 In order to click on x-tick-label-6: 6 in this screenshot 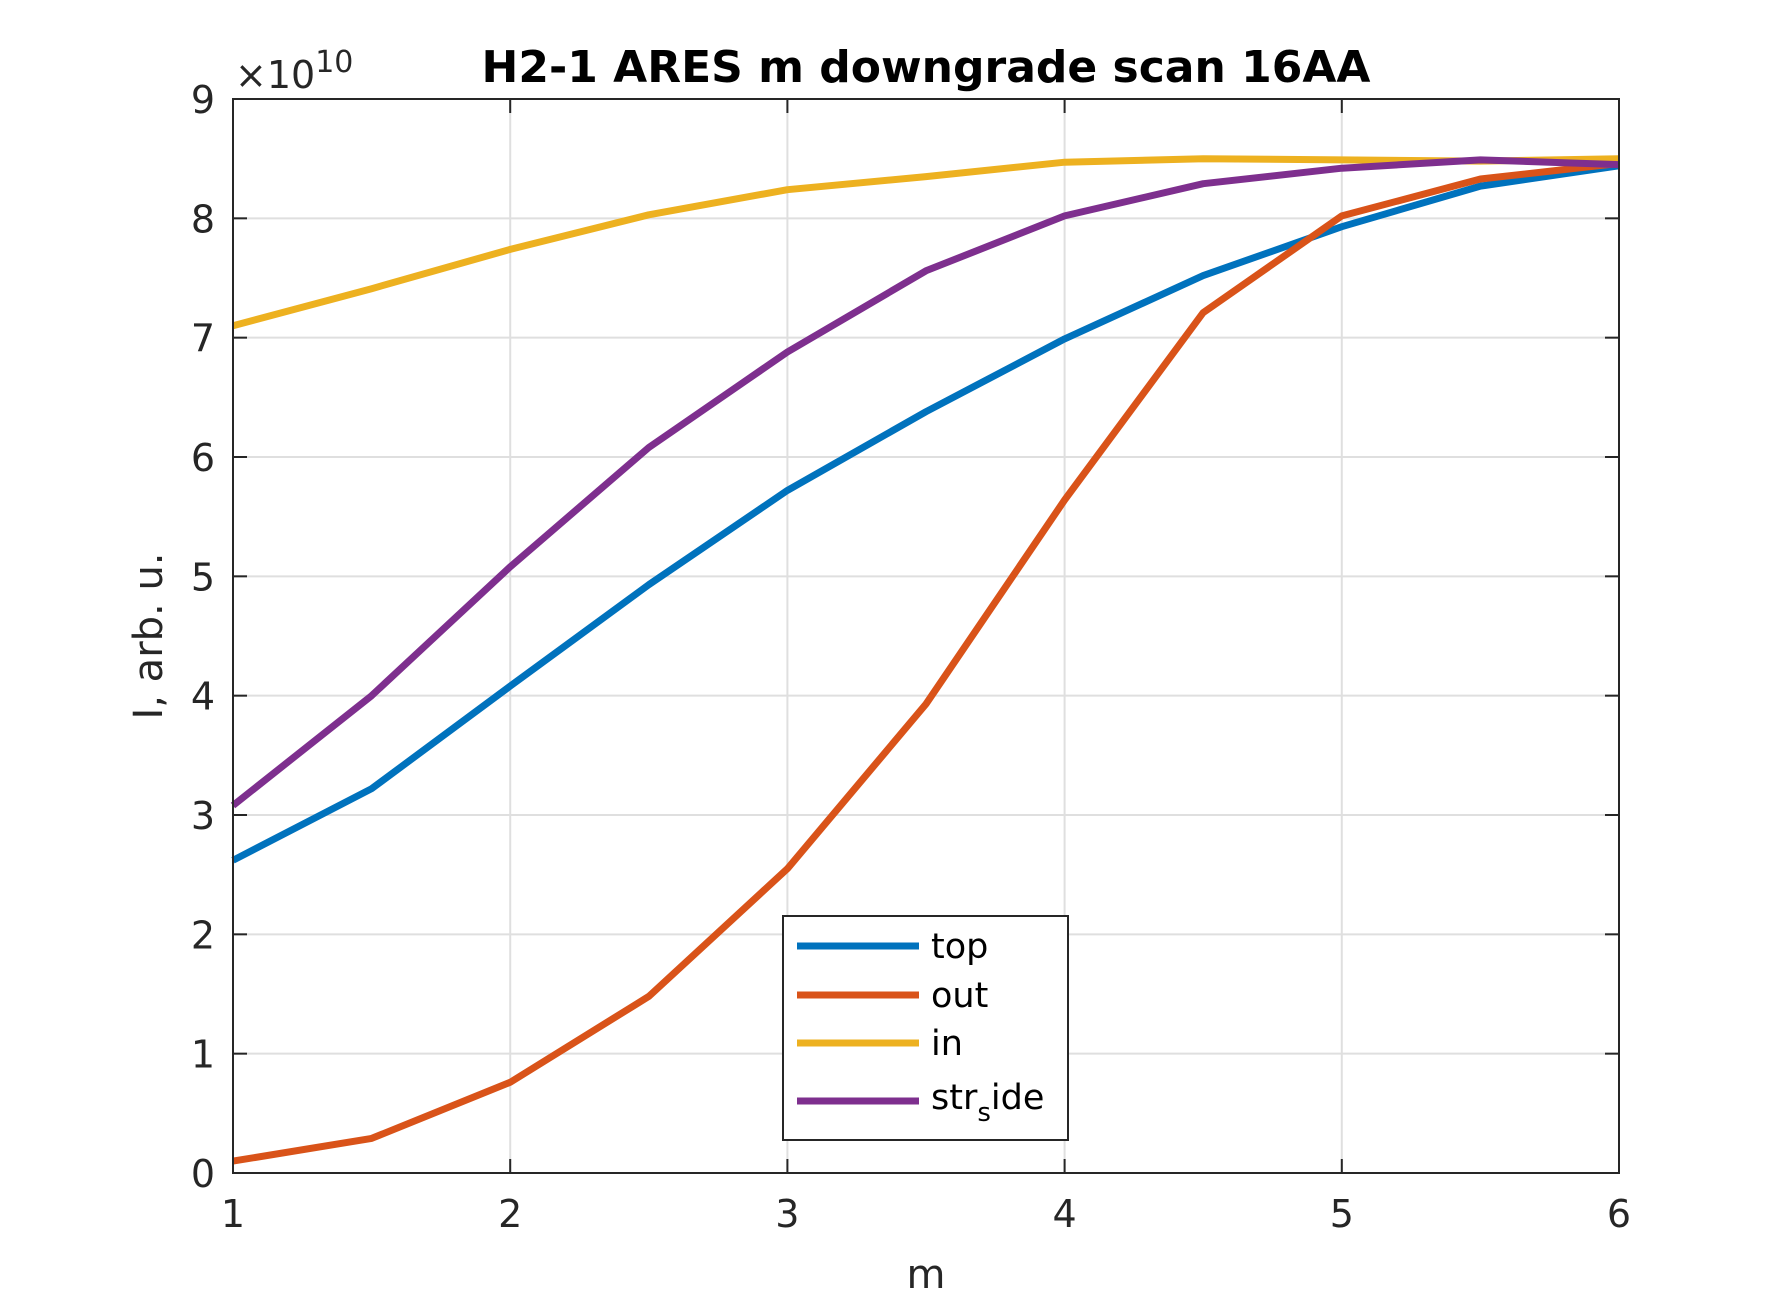, I will do `click(1619, 1214)`.